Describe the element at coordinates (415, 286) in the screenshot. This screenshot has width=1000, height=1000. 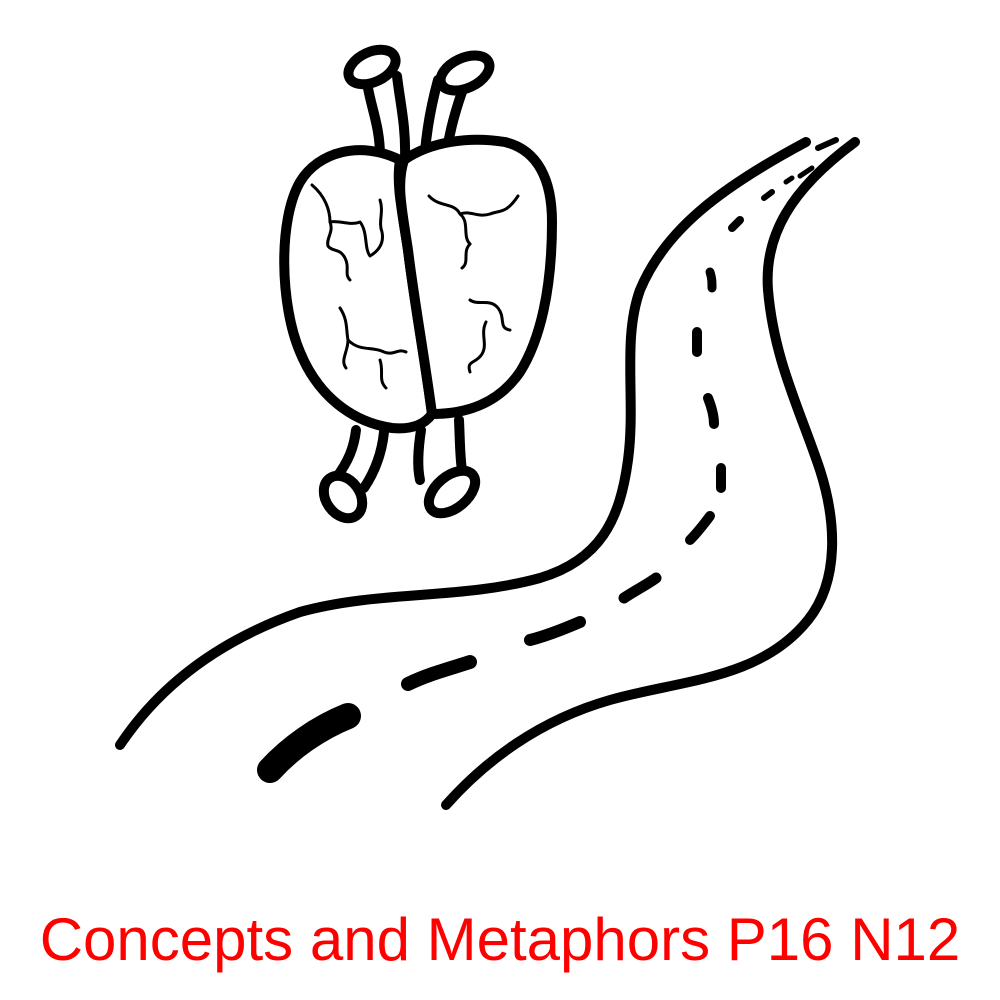
I see `heart-veins` at that location.